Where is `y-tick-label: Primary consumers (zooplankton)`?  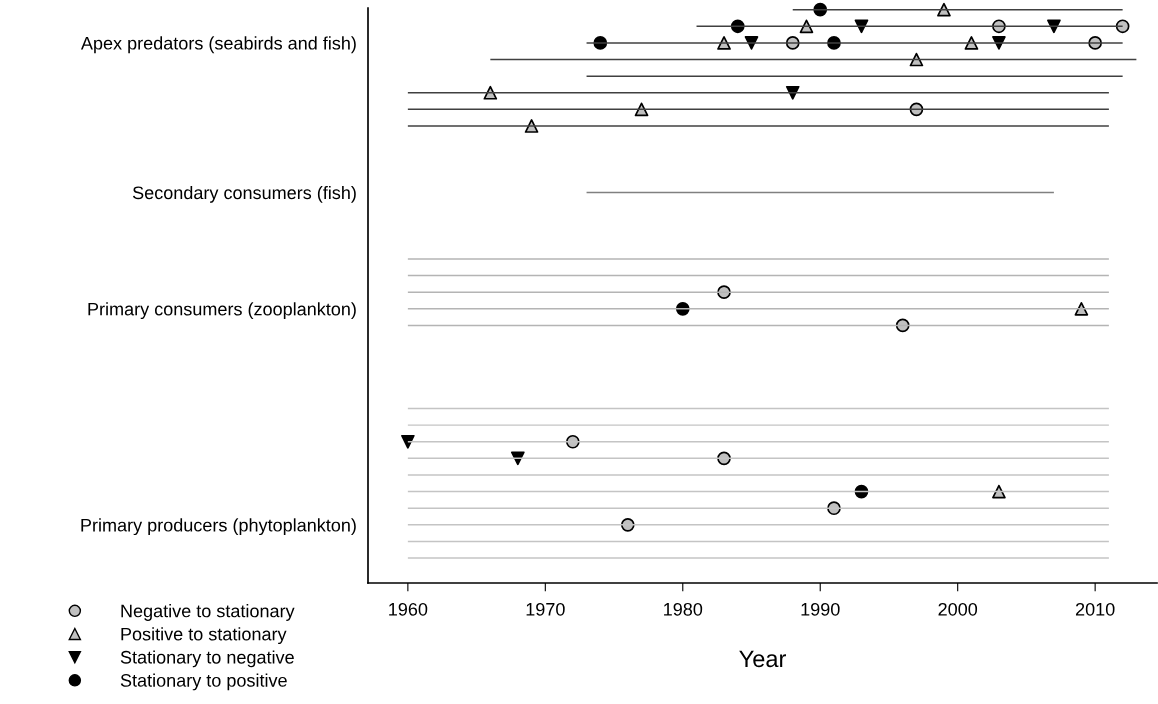 y-tick-label: Primary consumers (zooplankton) is located at coordinates (222, 311).